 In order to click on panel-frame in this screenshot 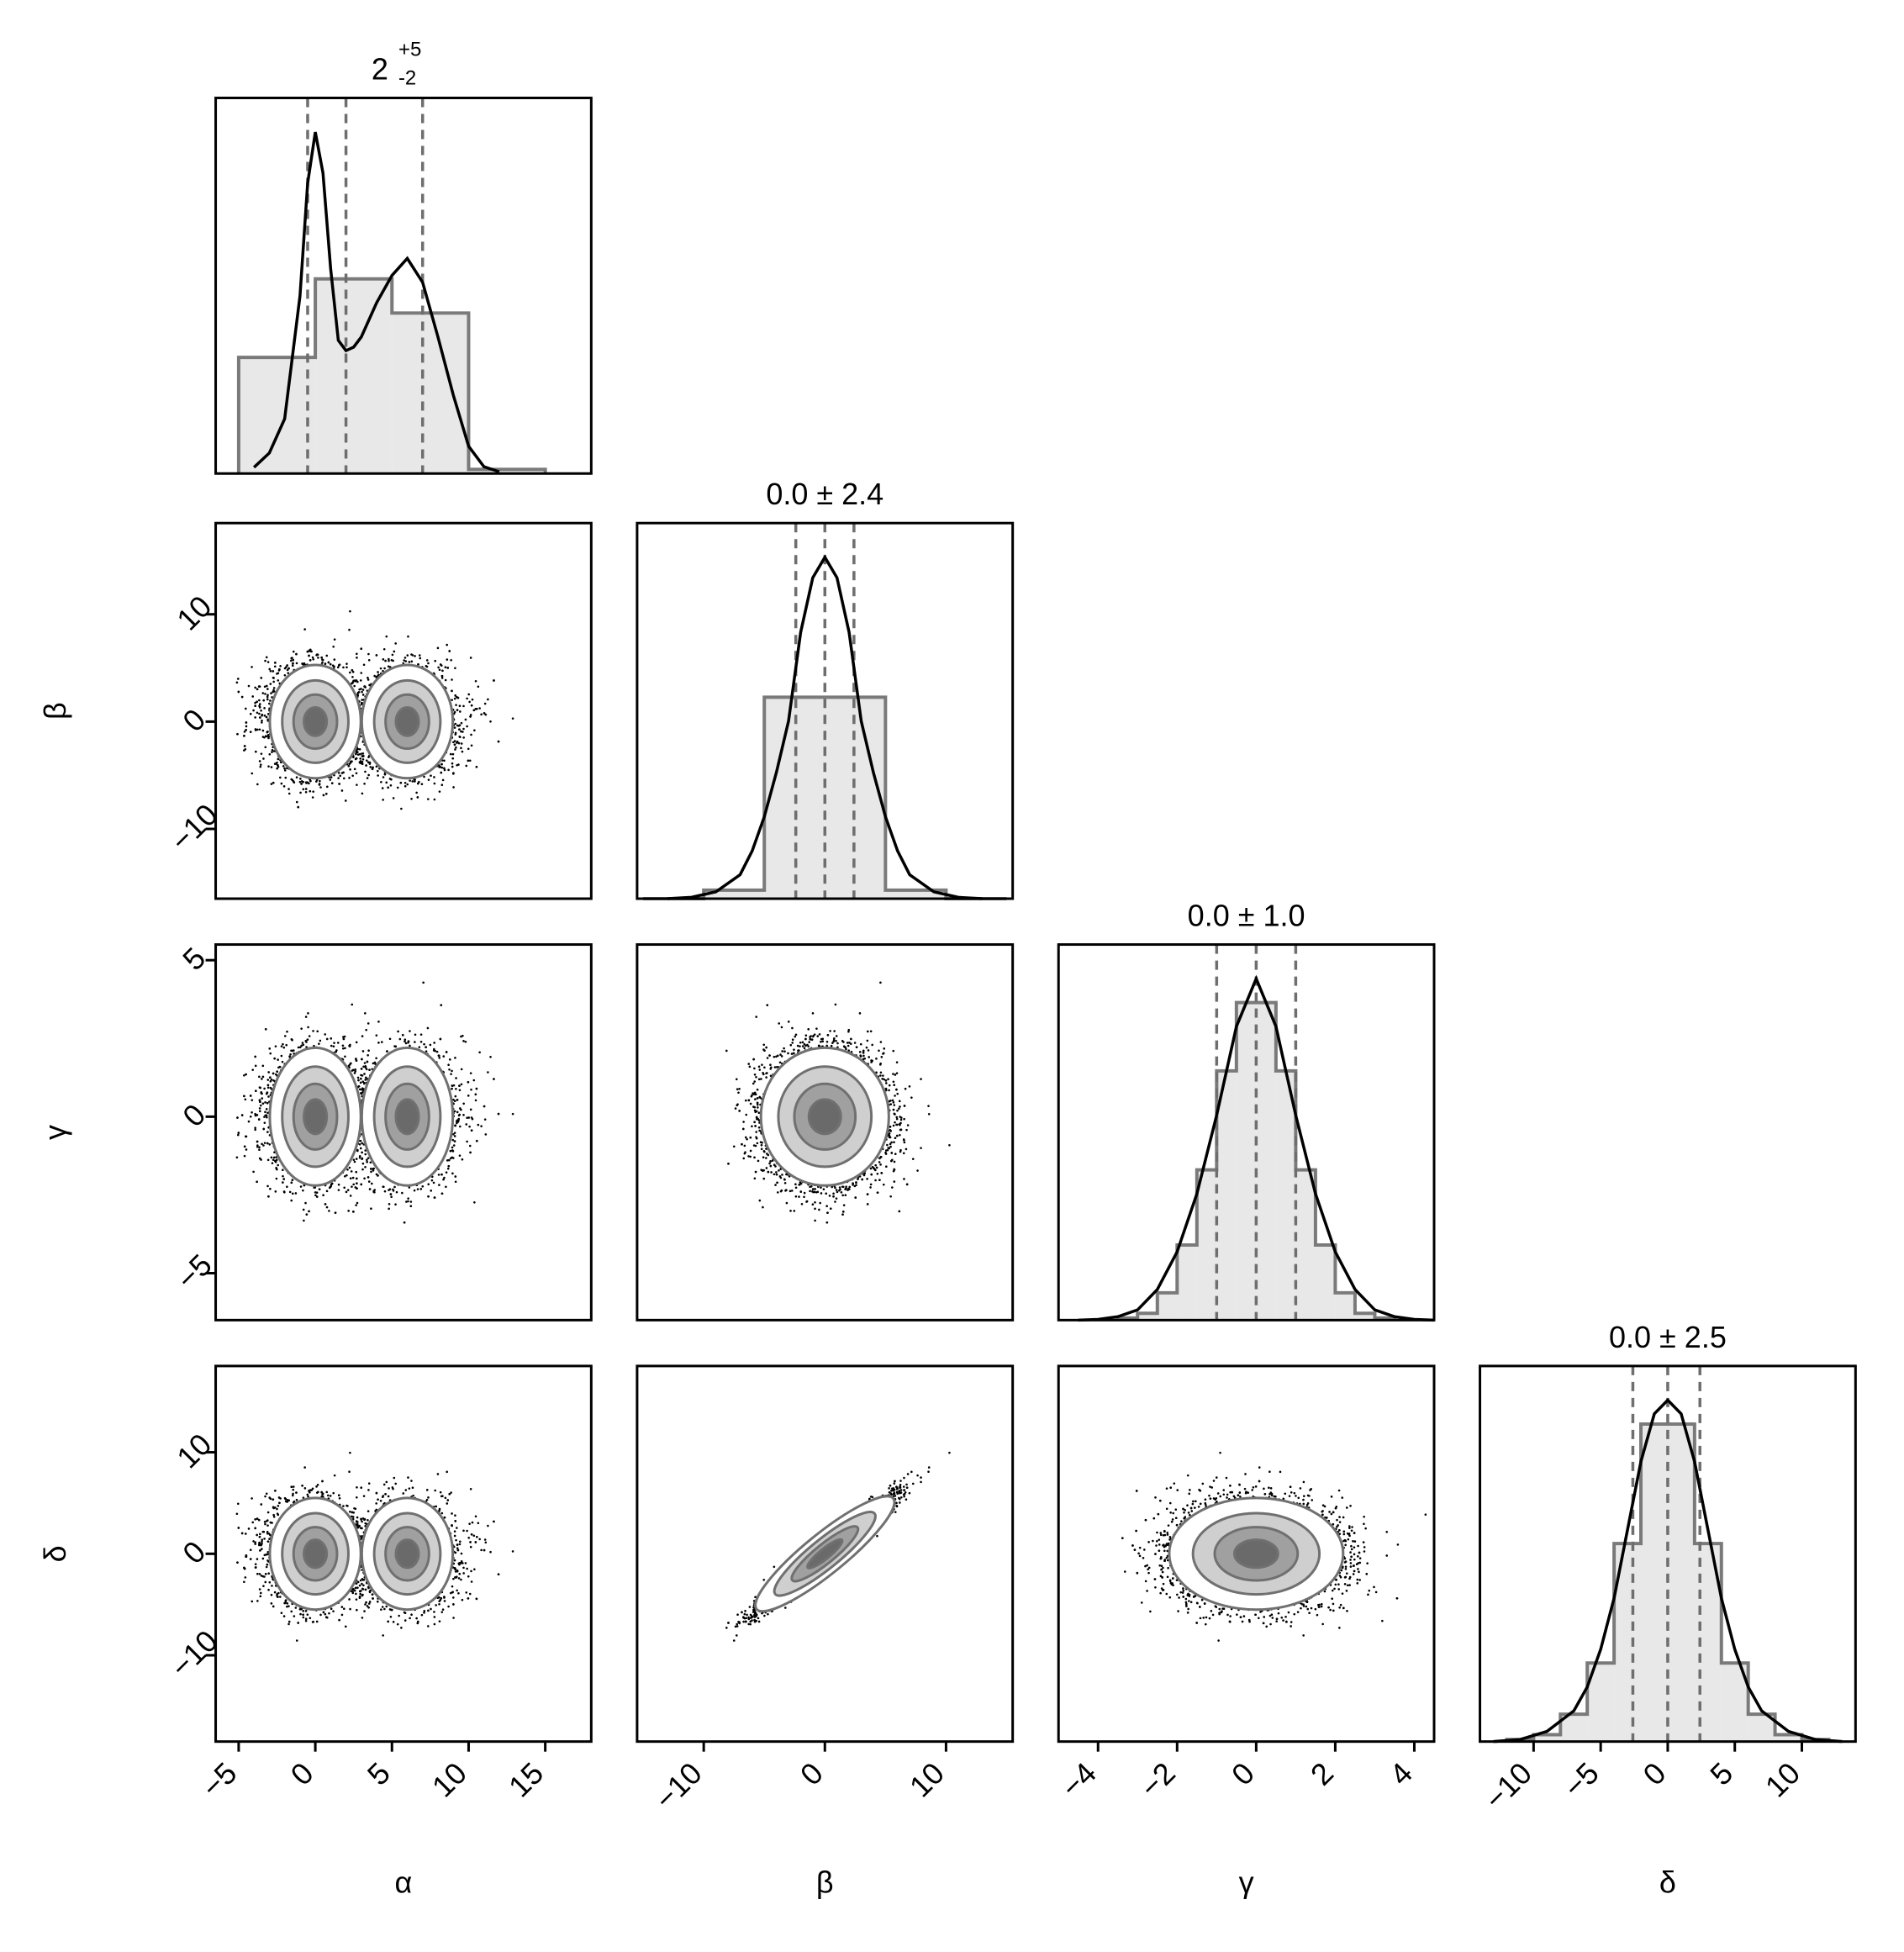, I will do `click(1246, 1132)`.